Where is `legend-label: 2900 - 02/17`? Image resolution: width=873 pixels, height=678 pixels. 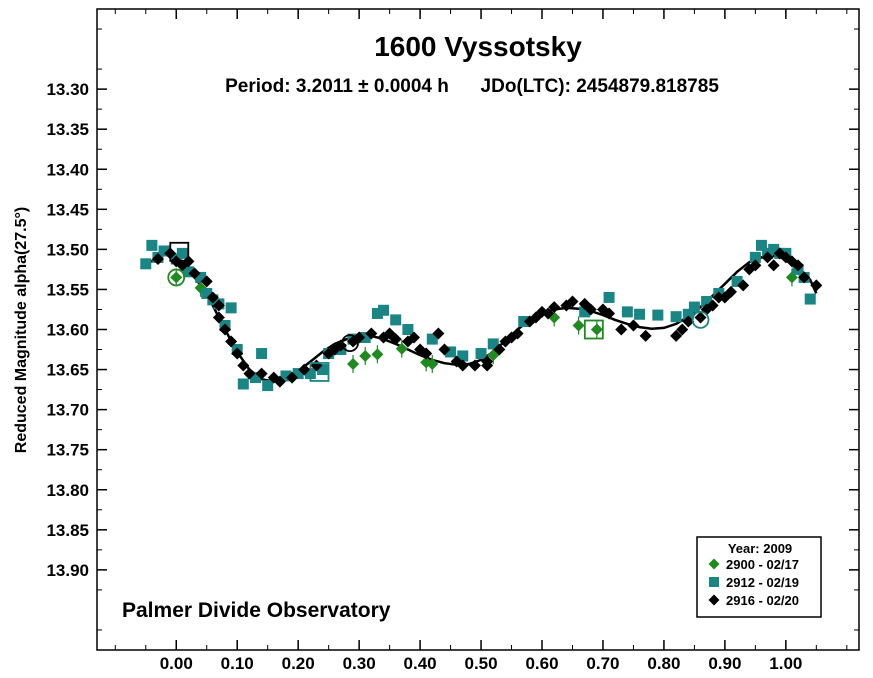
legend-label: 2900 - 02/17 is located at coordinates (762, 564).